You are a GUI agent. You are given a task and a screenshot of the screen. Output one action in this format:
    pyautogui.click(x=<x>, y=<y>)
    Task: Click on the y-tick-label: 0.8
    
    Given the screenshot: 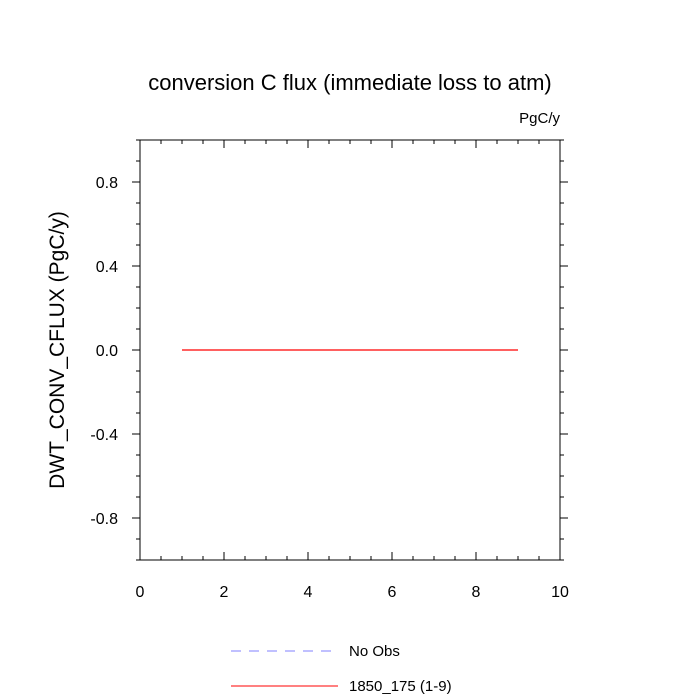 What is the action you would take?
    pyautogui.click(x=107, y=183)
    